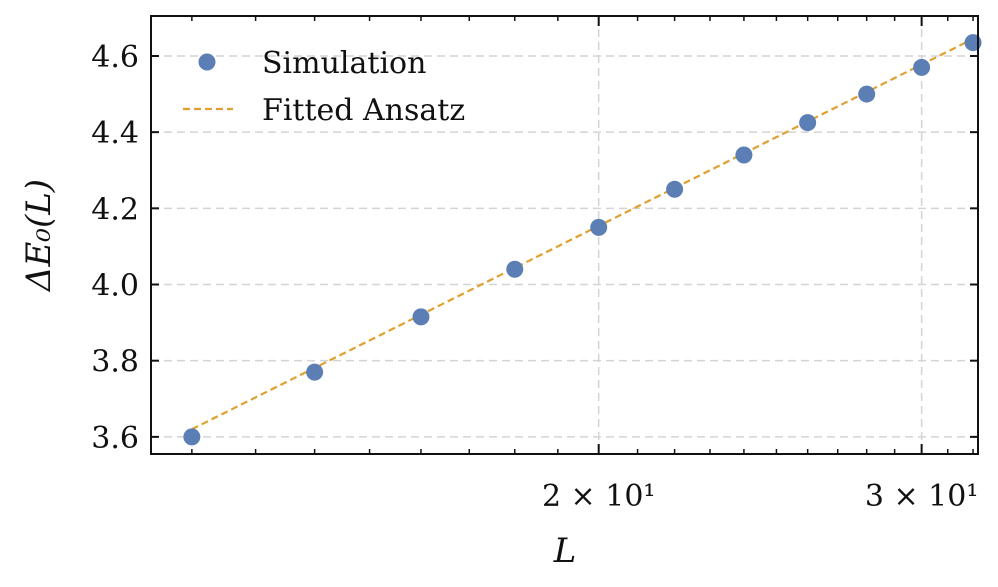 Image resolution: width=998 pixels, height=587 pixels. What do you see at coordinates (565, 551) in the screenshot?
I see `x-axis-label: L` at bounding box center [565, 551].